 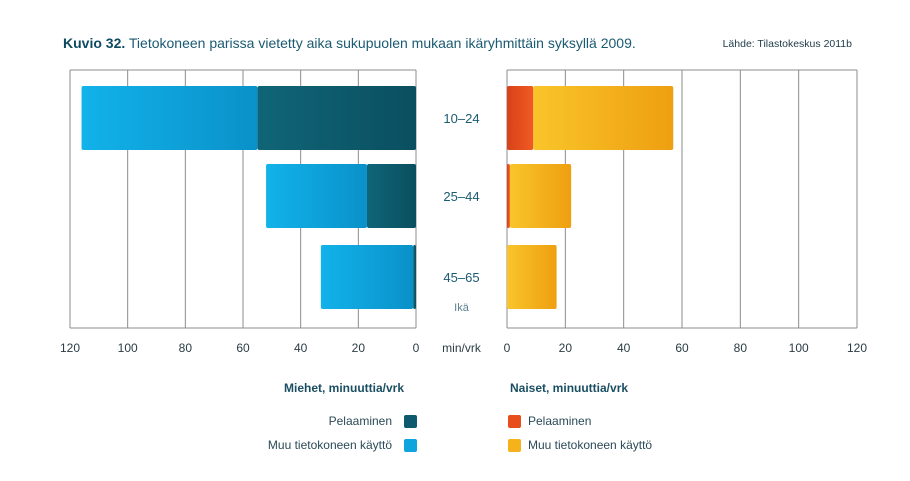 I want to click on category-label-1: 10–24, so click(x=461, y=118).